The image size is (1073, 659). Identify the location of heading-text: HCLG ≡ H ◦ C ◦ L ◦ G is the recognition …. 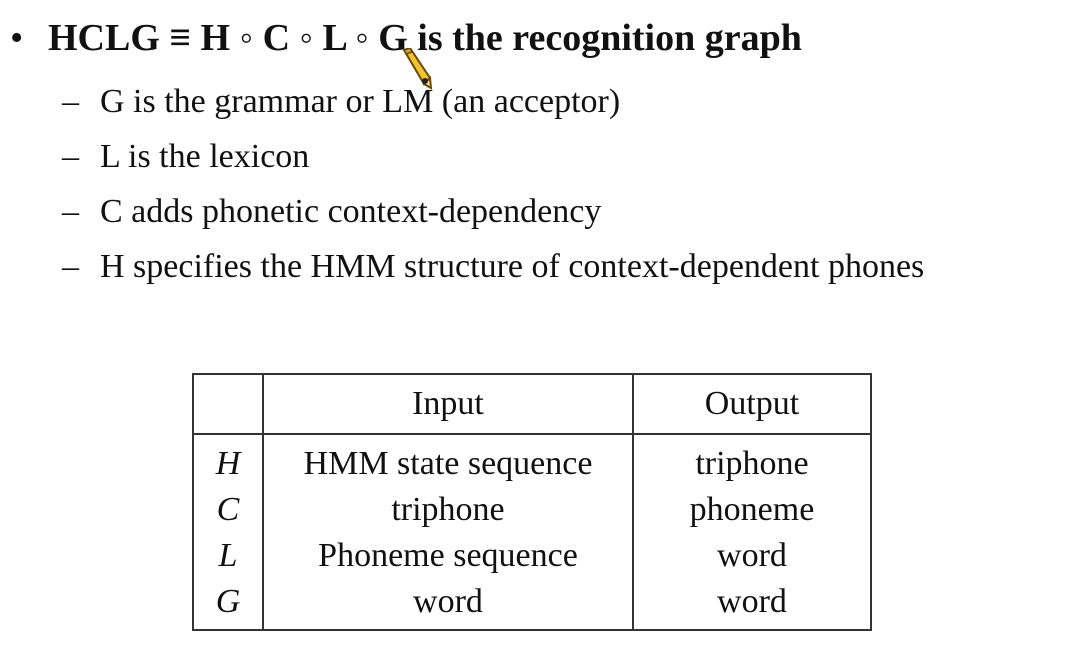
(425, 38).